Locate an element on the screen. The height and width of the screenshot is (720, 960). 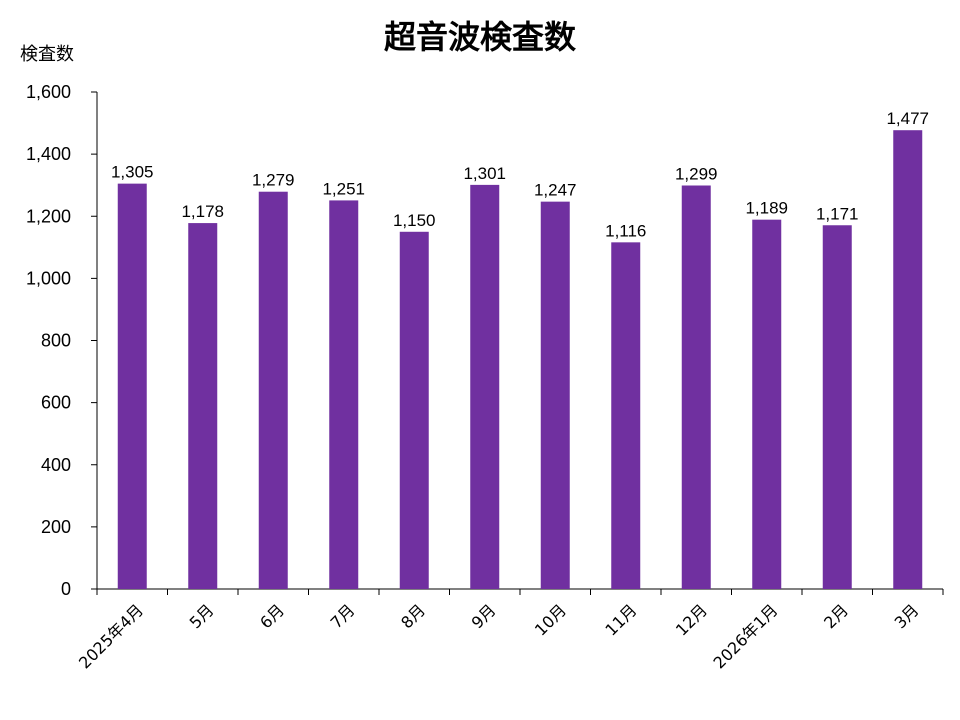
data-label: 1,279 is located at coordinates (273, 180).